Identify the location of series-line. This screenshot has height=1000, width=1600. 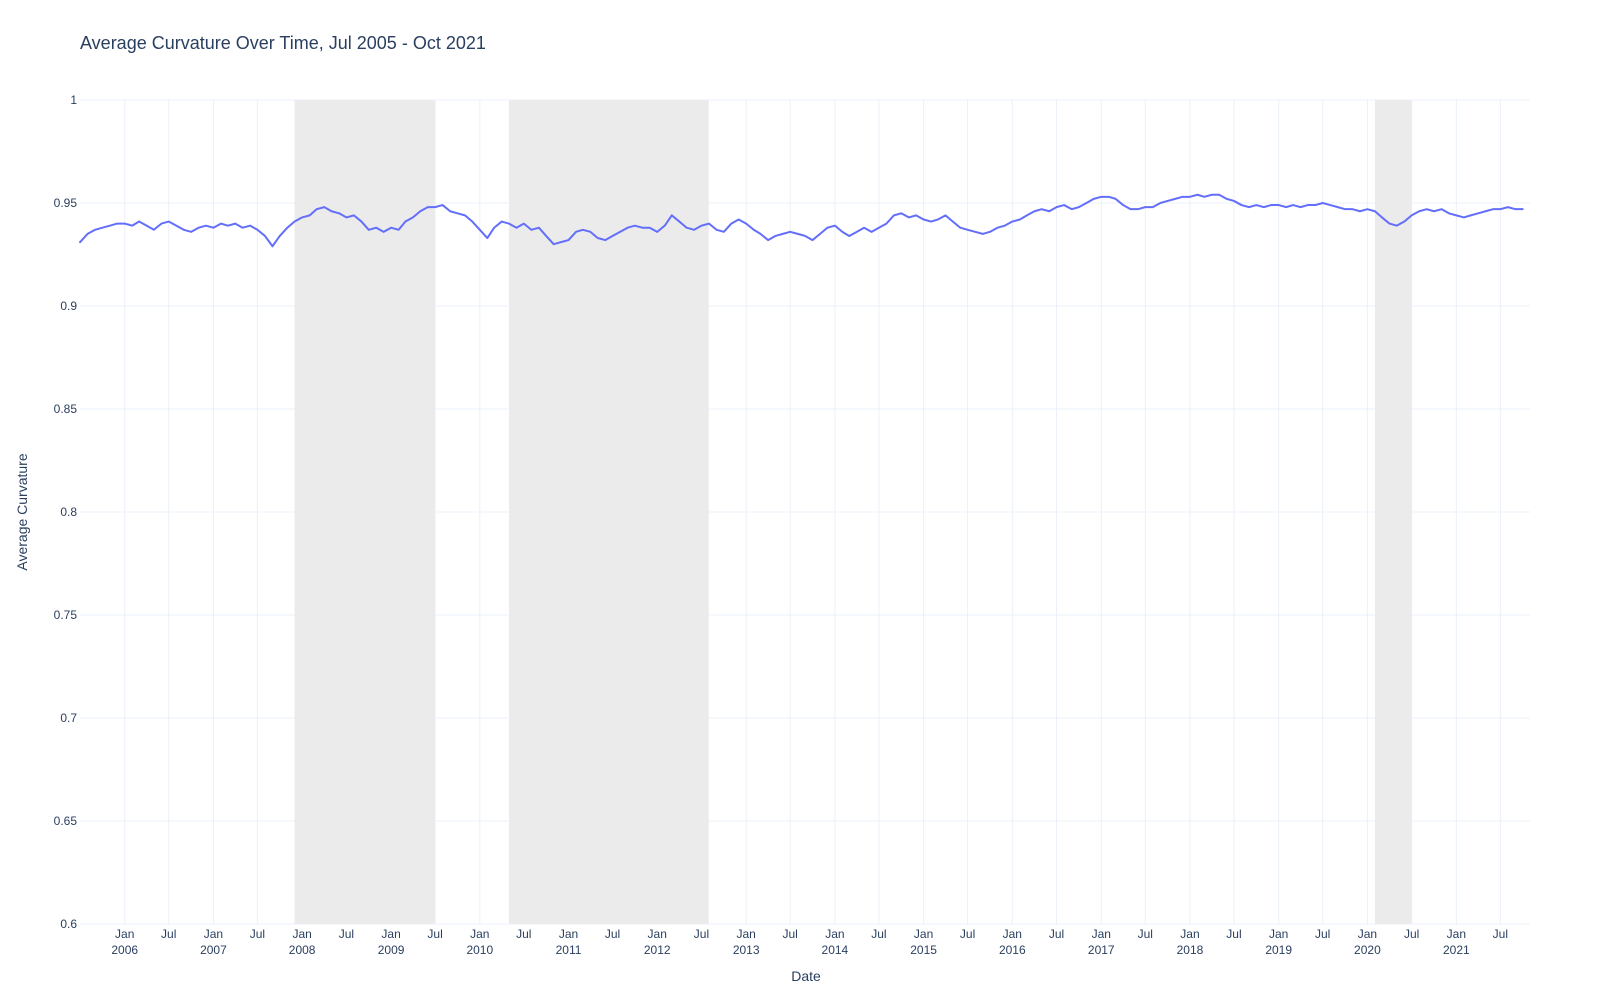
(801, 220).